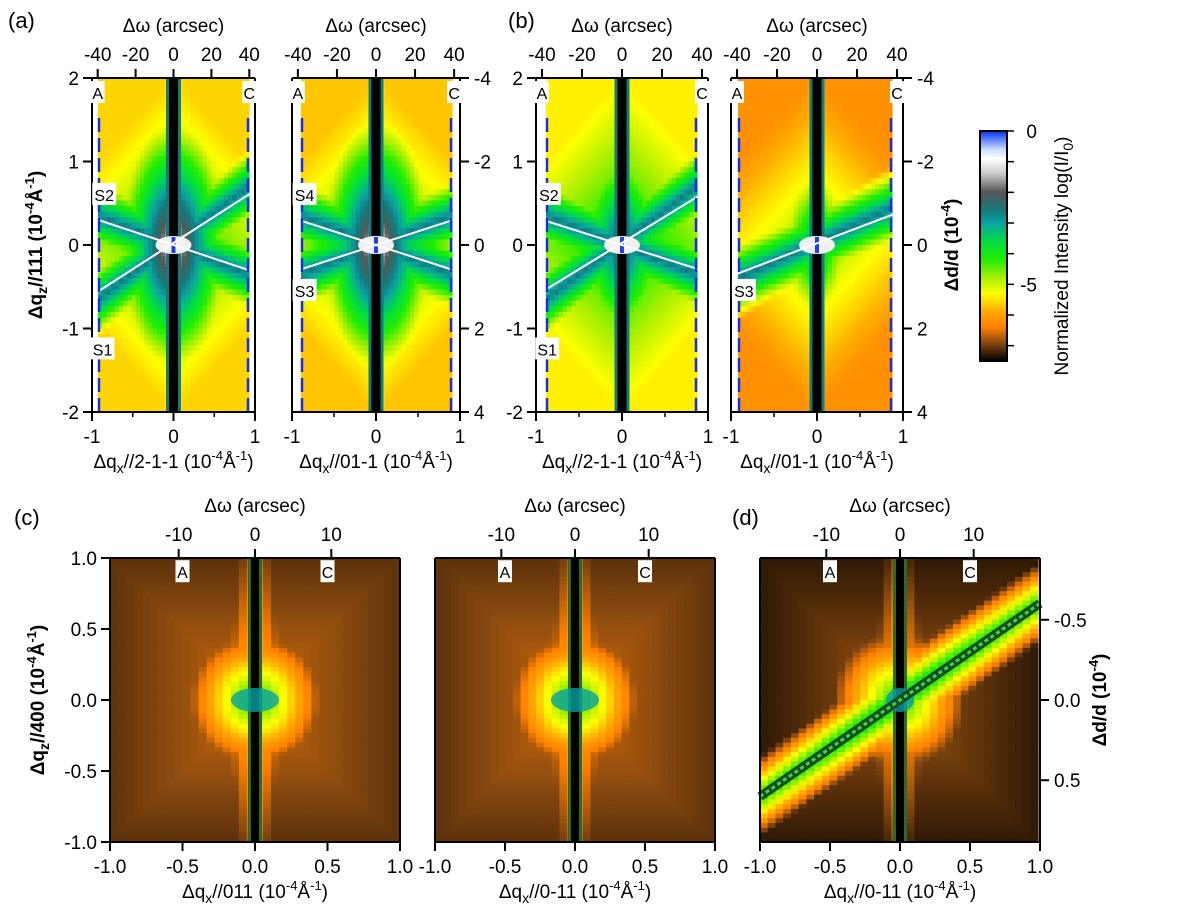  What do you see at coordinates (104, 193) in the screenshot?
I see `annotation-box` at bounding box center [104, 193].